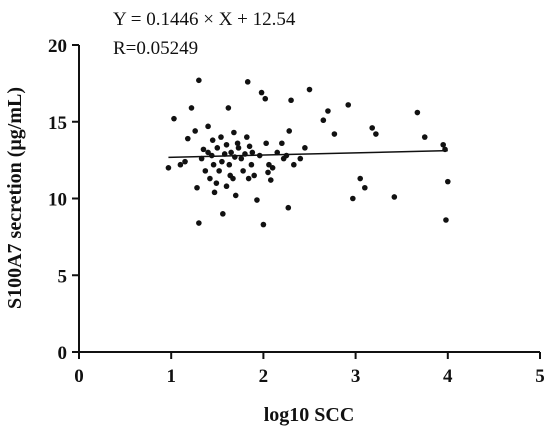 Image resolution: width=550 pixels, height=438 pixels. What do you see at coordinates (63, 276) in the screenshot?
I see `y-tick-label: 5` at bounding box center [63, 276].